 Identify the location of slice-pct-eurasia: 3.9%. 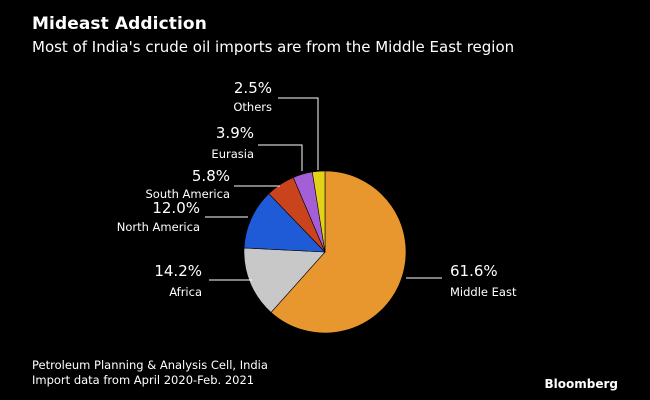
(235, 133).